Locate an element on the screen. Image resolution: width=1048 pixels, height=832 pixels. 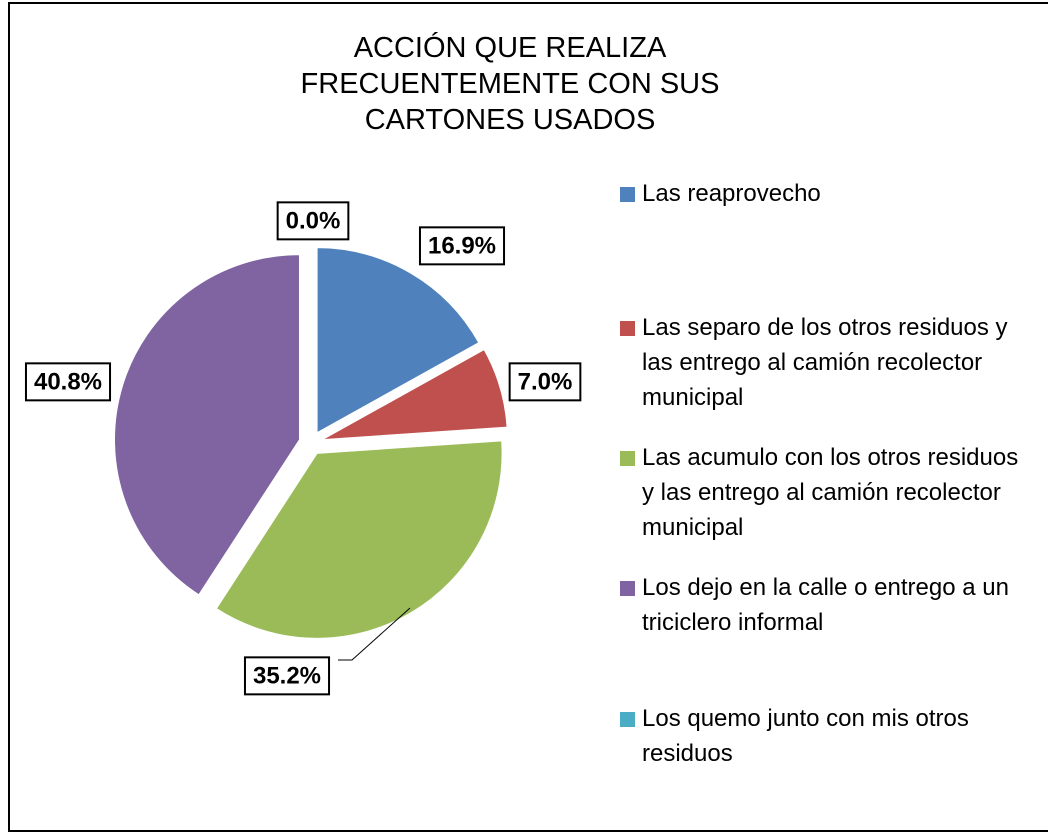
legend-label: Las reaprovecho is located at coordinates (731, 193).